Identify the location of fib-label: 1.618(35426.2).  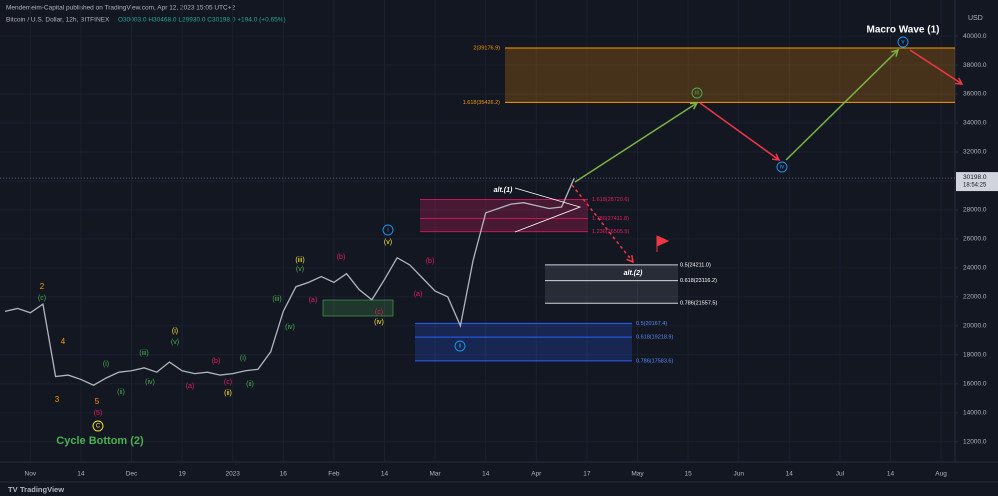
(481, 103).